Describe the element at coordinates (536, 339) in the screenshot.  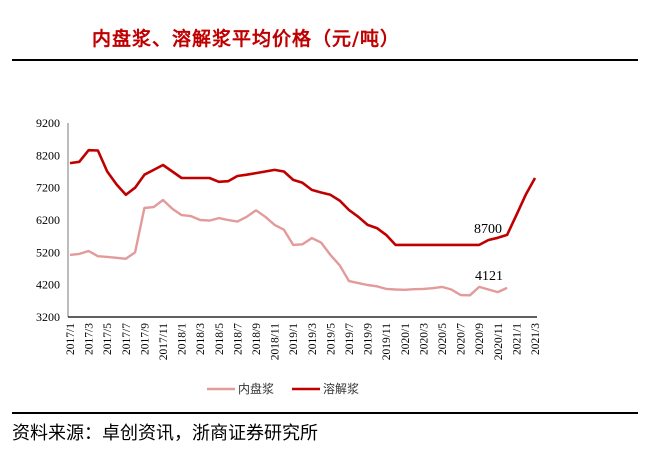
I see `x-tick-label: 2021/3` at that location.